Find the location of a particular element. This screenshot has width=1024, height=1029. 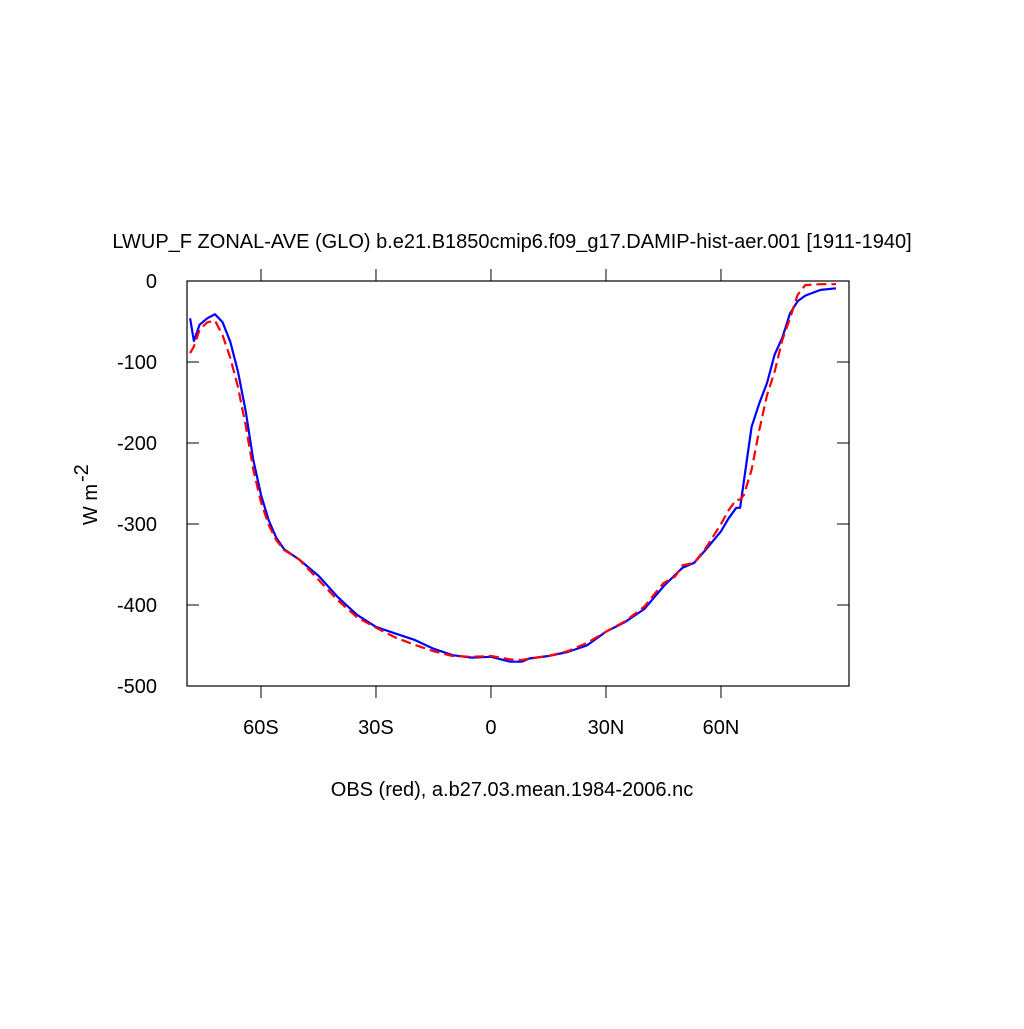

y-tick-label: -400 is located at coordinates (137, 606).